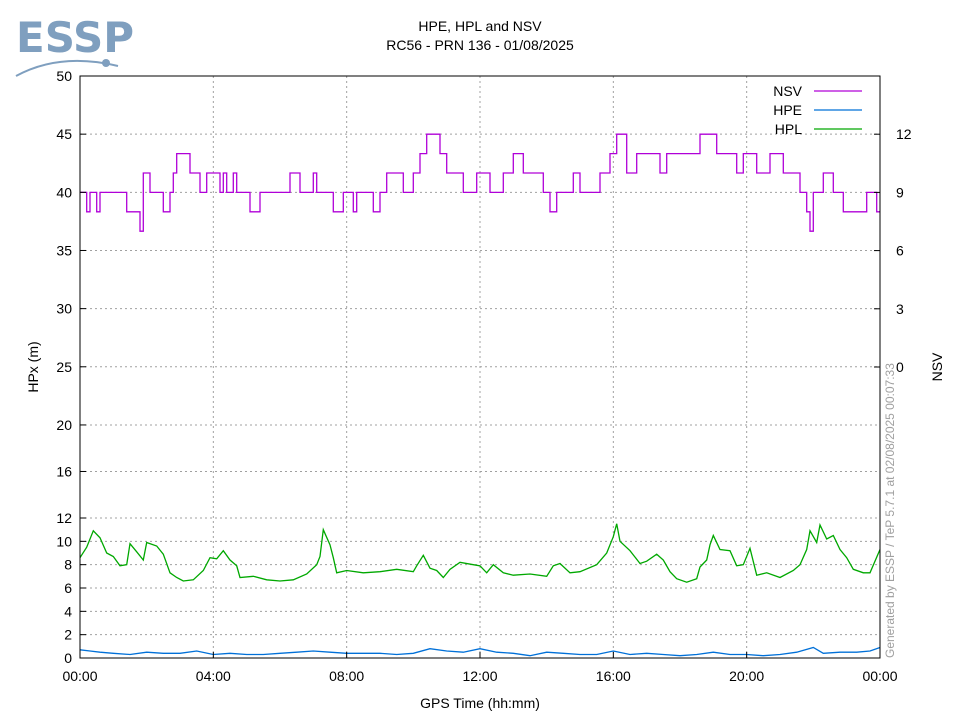  I want to click on y-axis-label: HPx (m), so click(33, 366).